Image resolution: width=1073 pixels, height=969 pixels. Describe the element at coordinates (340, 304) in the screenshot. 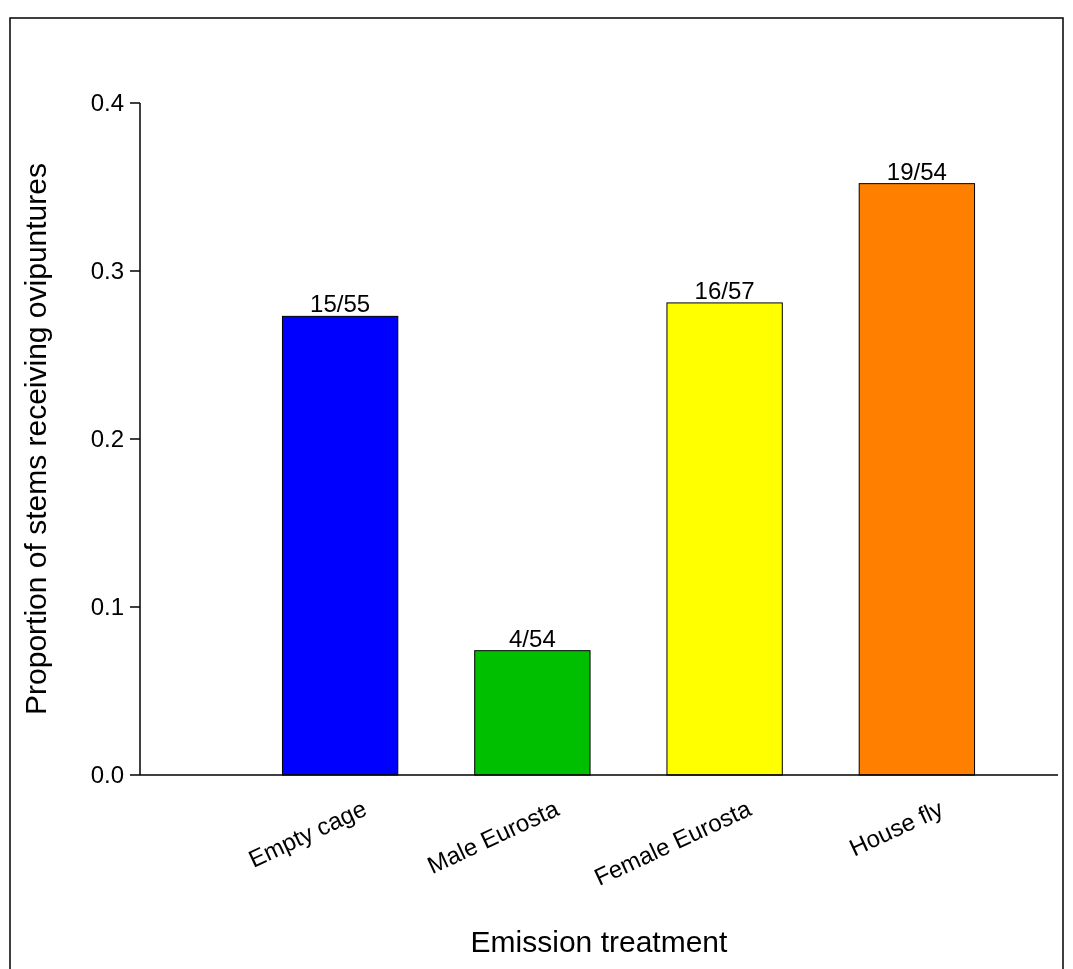

I see `data-label: 15/55` at that location.